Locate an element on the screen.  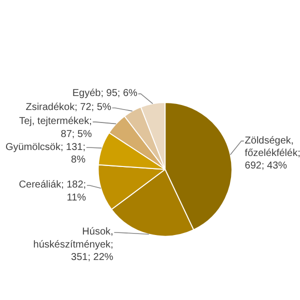
slice-label: Zsiradékok; 72; 5% is located at coordinates (69, 108).